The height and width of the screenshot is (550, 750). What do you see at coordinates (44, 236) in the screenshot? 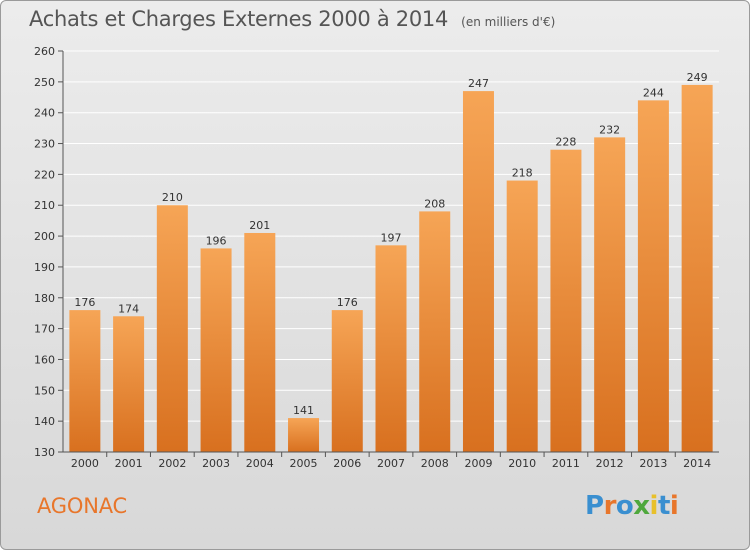
I see `y-tick-label: 200` at bounding box center [44, 236].